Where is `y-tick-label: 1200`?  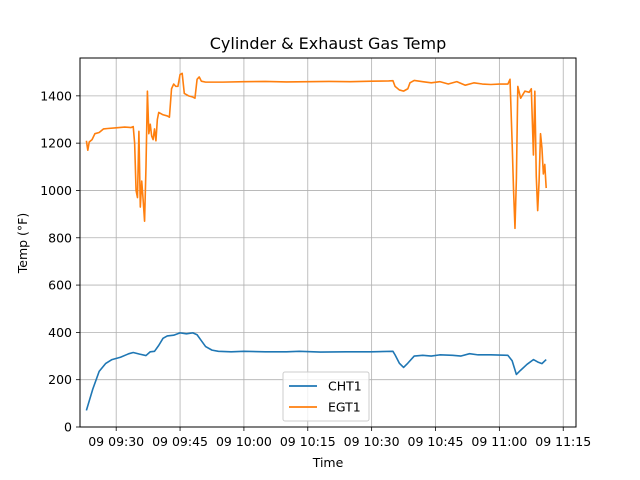 y-tick-label: 1200 is located at coordinates (56, 143).